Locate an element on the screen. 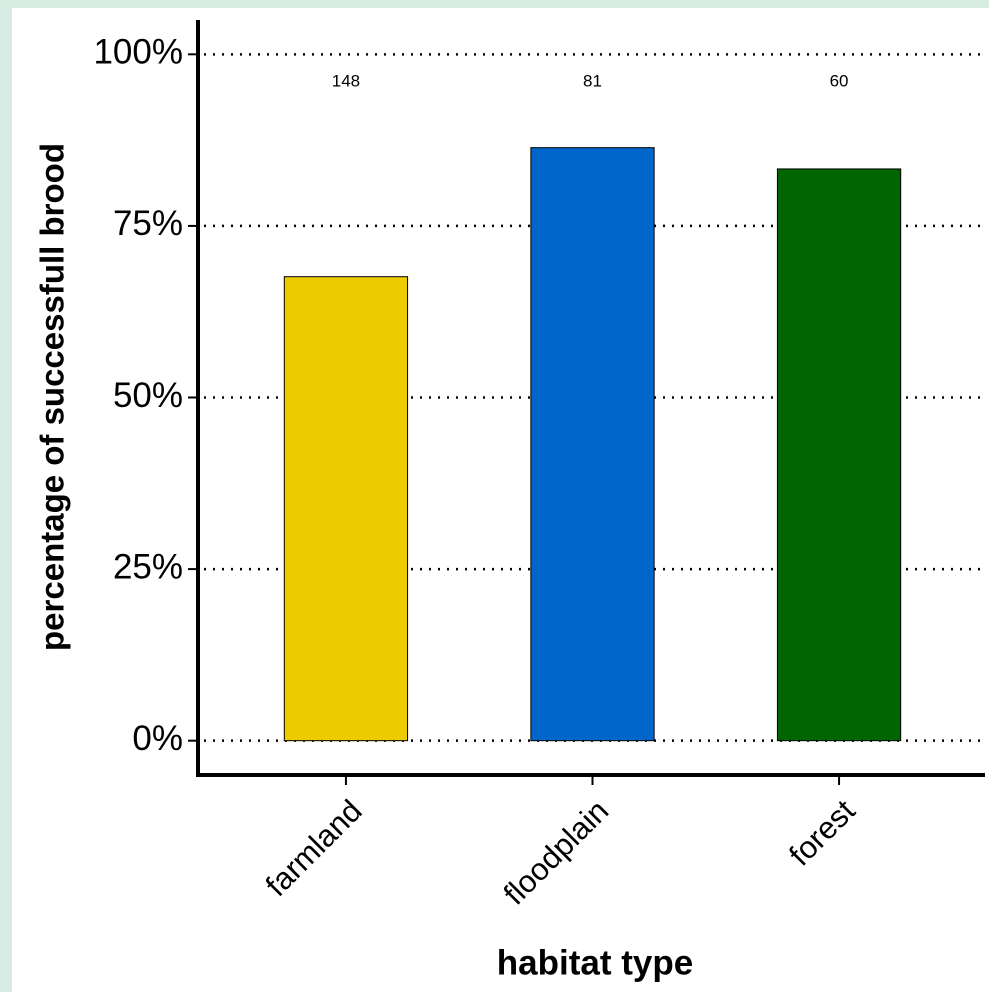  x-axis-title: habitat type is located at coordinates (595, 962).